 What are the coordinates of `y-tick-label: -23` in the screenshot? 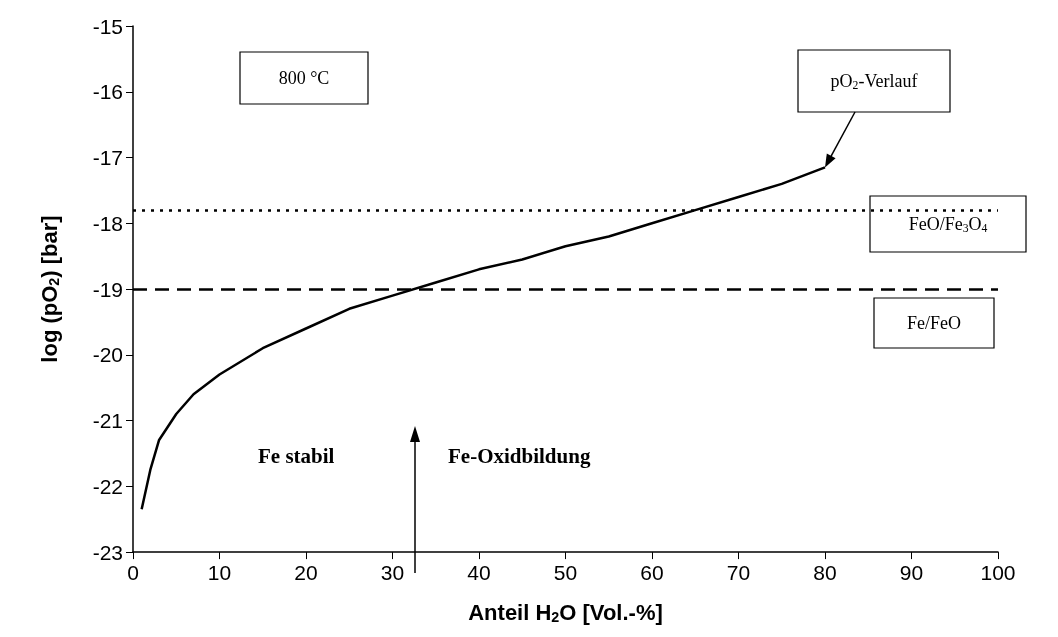 It's located at (107, 552).